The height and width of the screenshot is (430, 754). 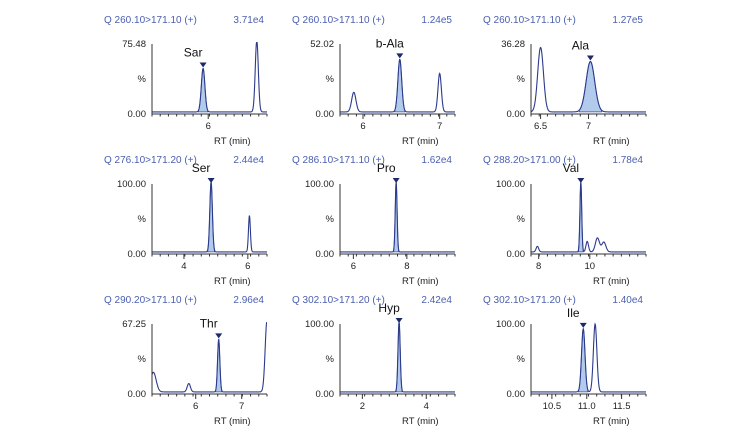 I want to click on intensity-label: 2.42e4, so click(x=436, y=300).